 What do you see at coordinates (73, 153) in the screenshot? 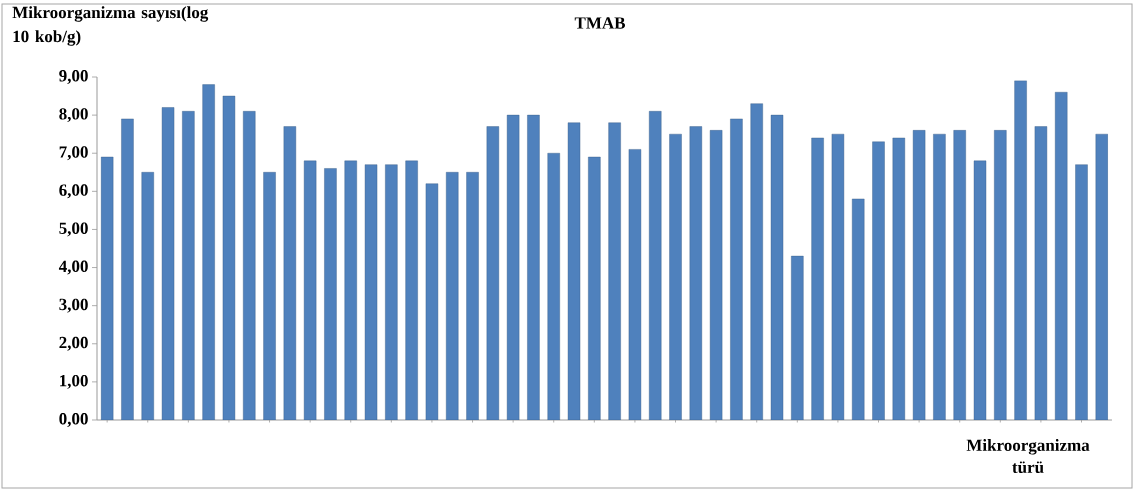
I see `y-tick-label: 7,00` at bounding box center [73, 153].